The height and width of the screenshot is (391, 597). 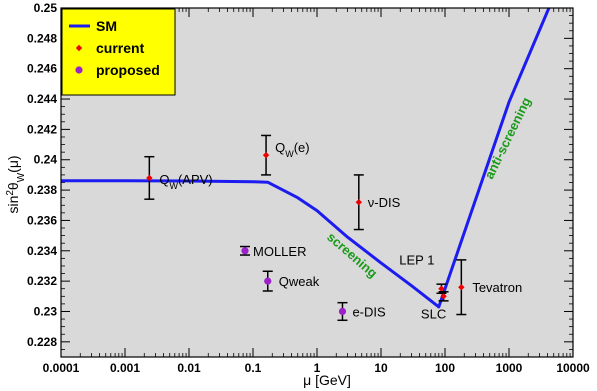 I want to click on data-point-lep-1: LEP 1, so click(x=423, y=274).